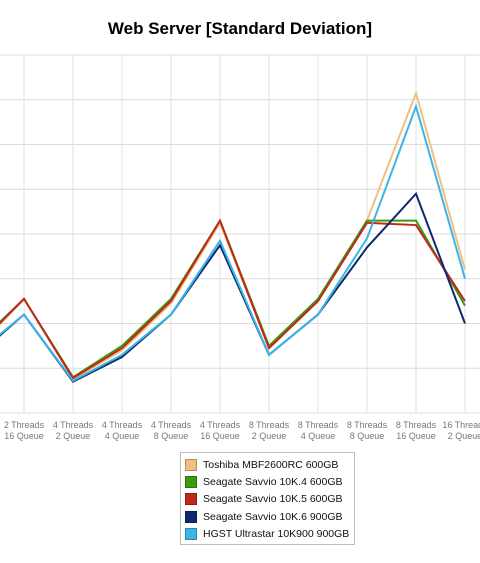 The image size is (480, 563). What do you see at coordinates (273, 499) in the screenshot?
I see `legend-label: Seagate Savvio 10K.5 600GB` at bounding box center [273, 499].